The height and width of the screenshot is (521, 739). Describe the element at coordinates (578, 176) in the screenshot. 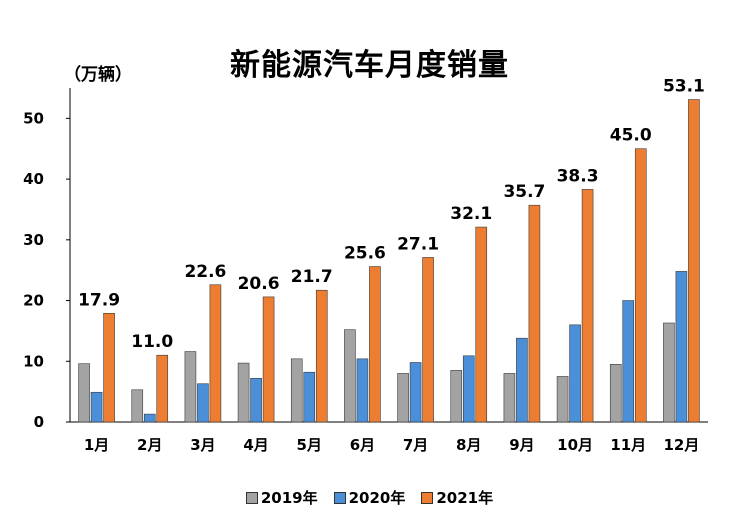

I see `data-label: 38.3` at that location.